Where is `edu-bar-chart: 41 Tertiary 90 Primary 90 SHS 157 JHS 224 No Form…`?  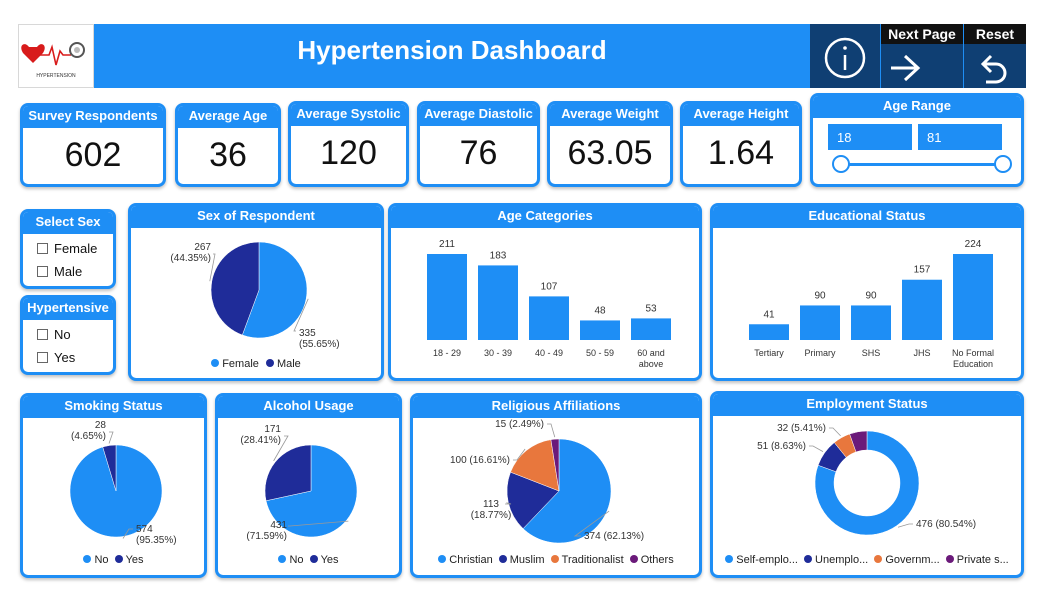
edu-bar-chart: 41 Tertiary 90 Primary 90 SHS 157 JHS 224 No Form… is located at coordinates (871, 304).